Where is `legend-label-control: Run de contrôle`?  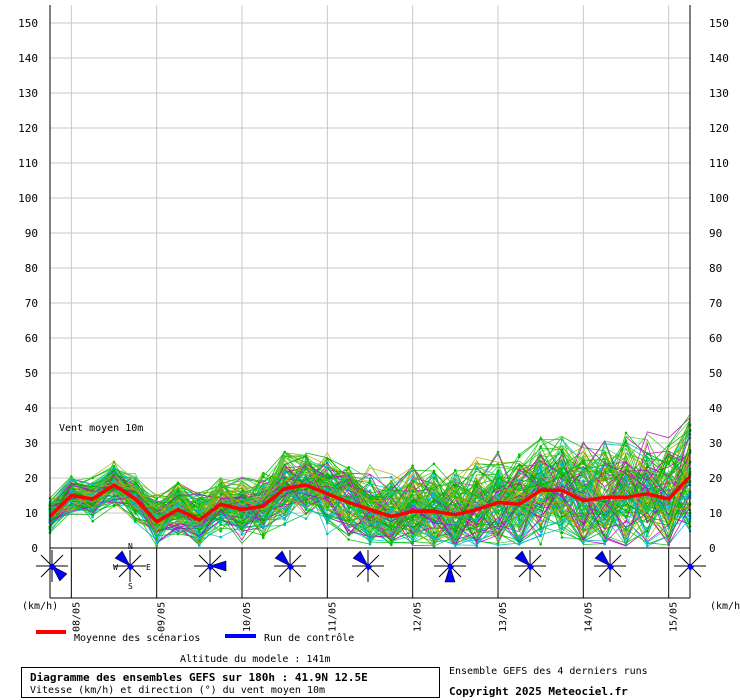 legend-label-control: Run de contrôle is located at coordinates (309, 638).